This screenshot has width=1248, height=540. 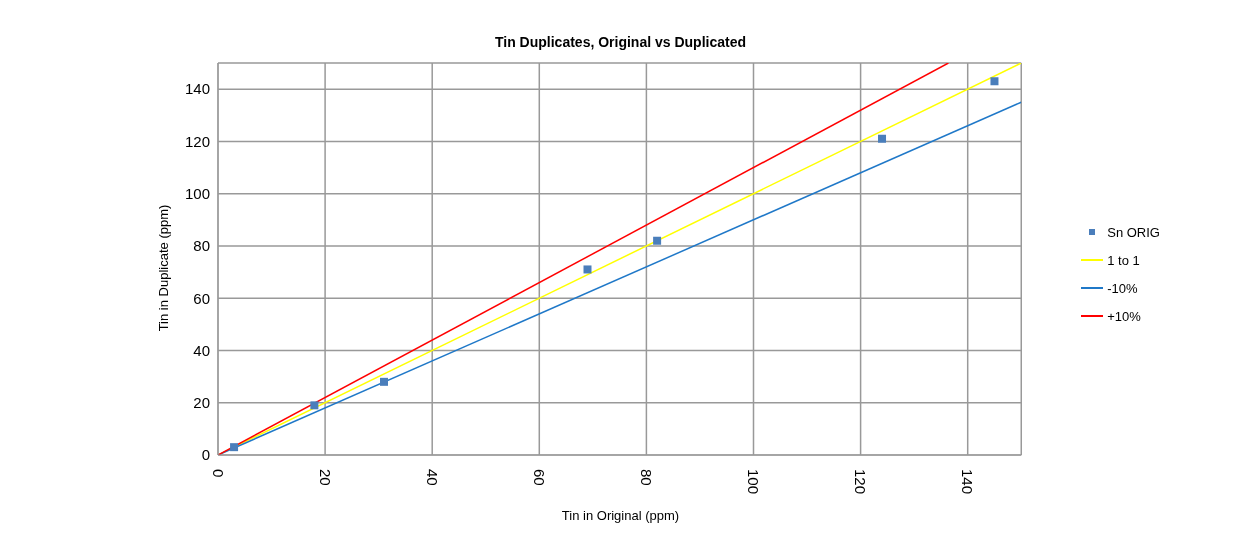 I want to click on y-tick-label: 0, so click(x=205, y=455).